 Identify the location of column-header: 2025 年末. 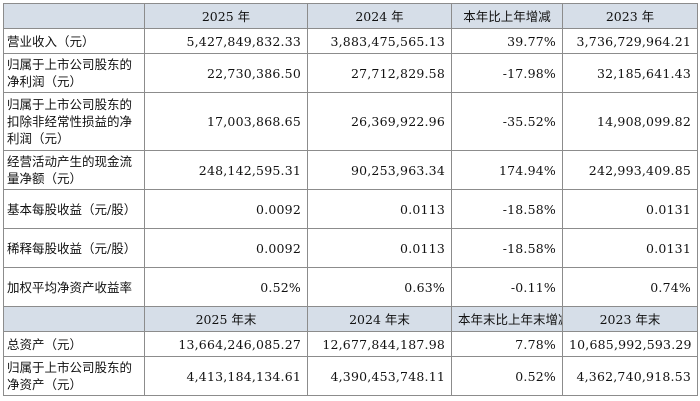
(226, 319).